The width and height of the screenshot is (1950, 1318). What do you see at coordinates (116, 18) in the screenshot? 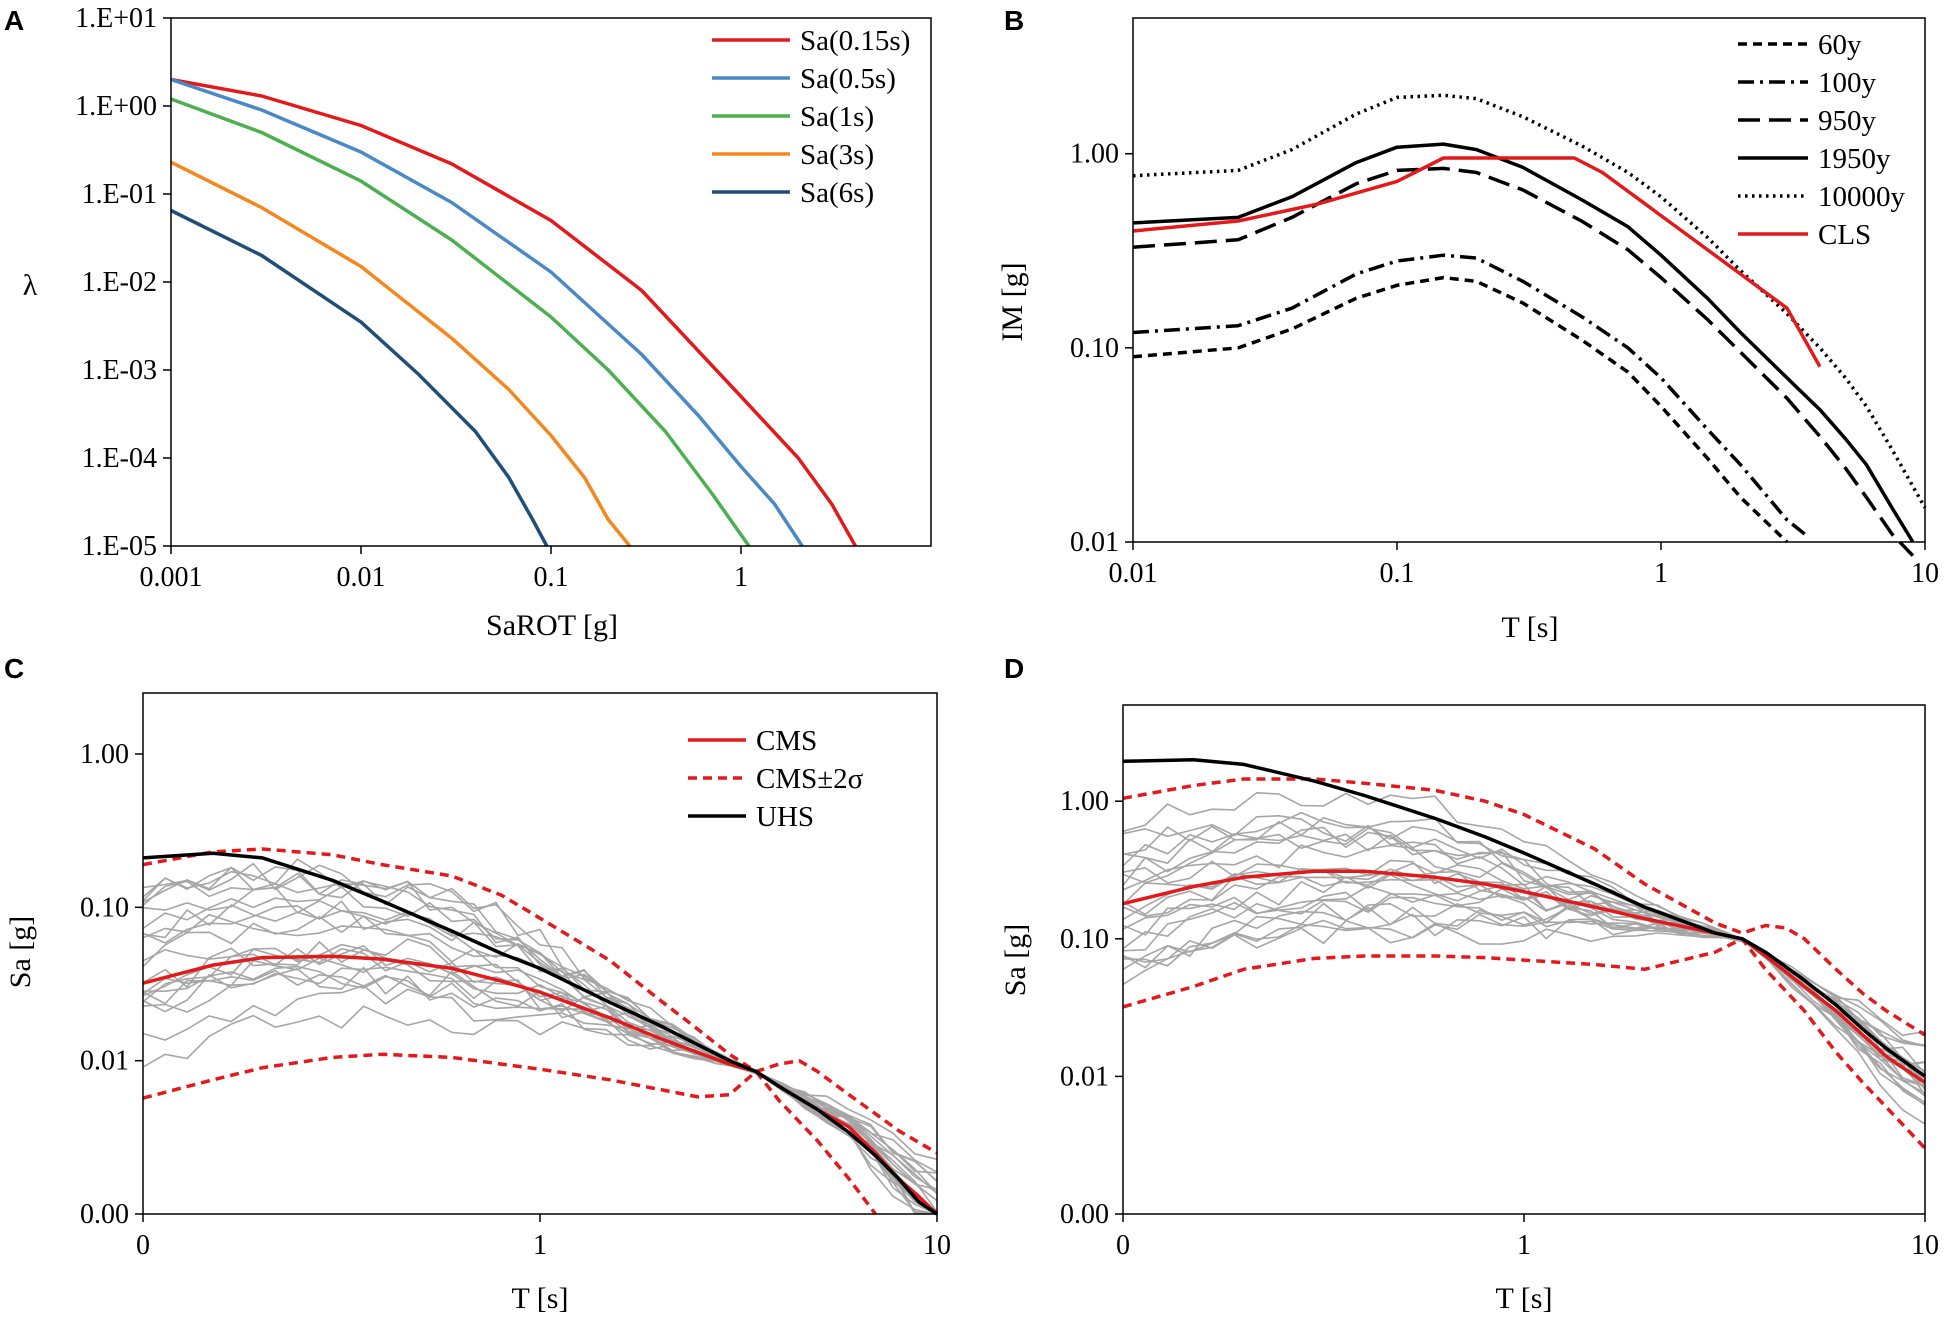
I see `y-tick-label-a: 1.E+01` at bounding box center [116, 18].